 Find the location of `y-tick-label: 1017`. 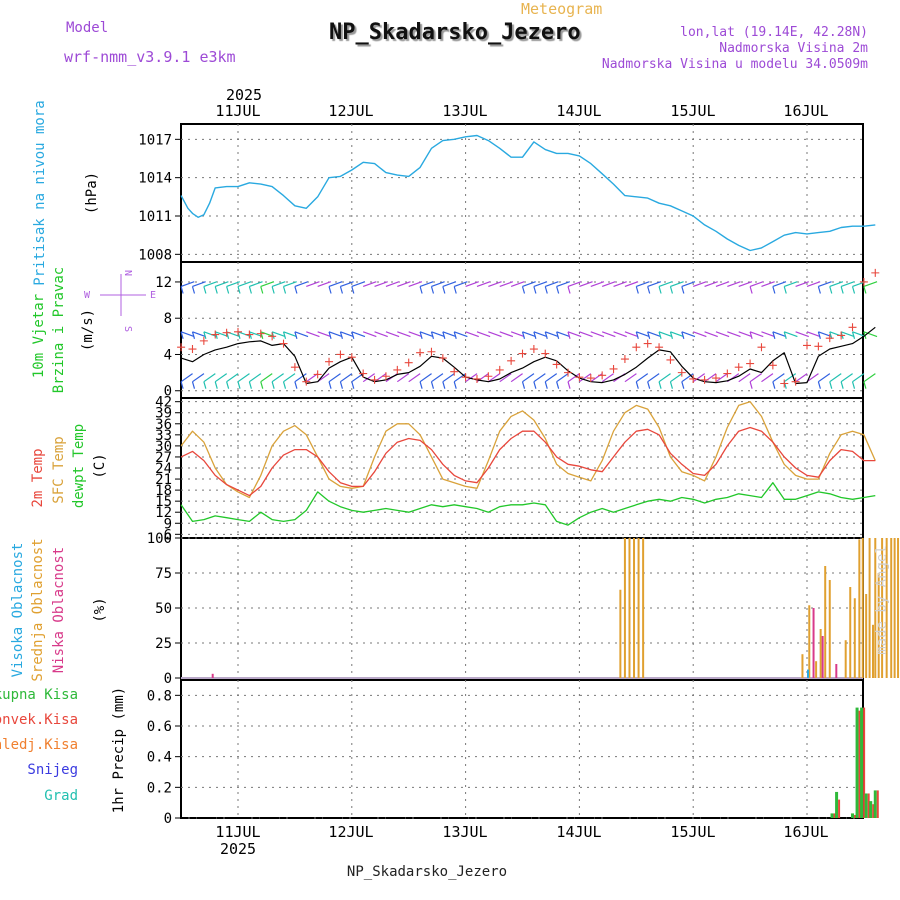

y-tick-label: 1017 is located at coordinates (155, 140).